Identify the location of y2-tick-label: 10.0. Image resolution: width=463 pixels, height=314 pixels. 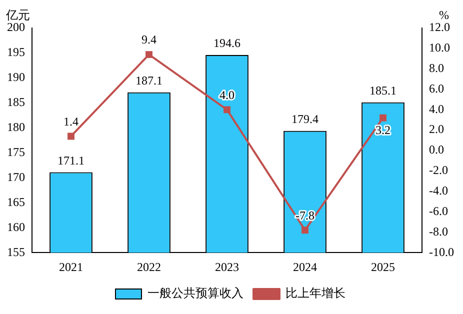
(439, 47).